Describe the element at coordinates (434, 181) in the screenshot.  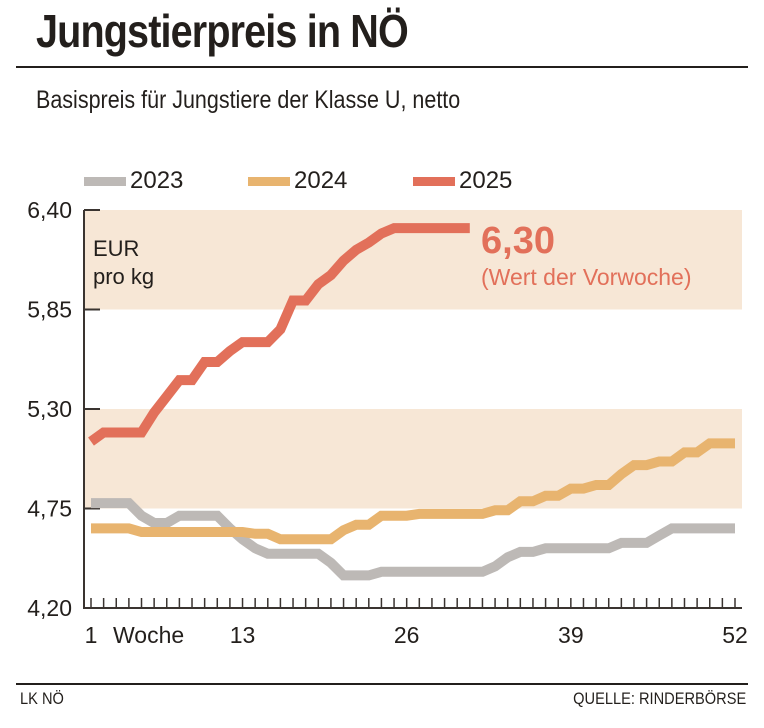
I see `legend-swatch-2025` at that location.